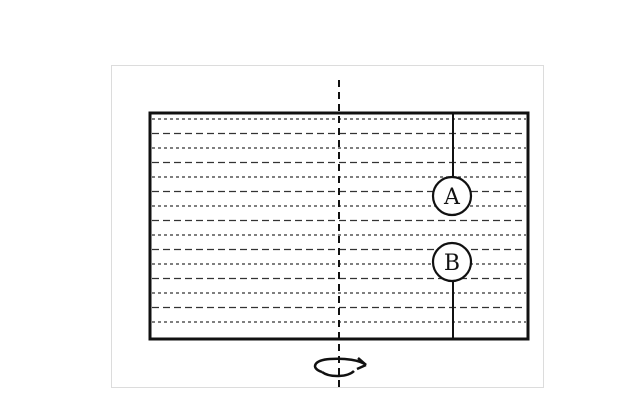 The width and height of the screenshot is (620, 400). I want to click on ball-a: A, so click(452, 196).